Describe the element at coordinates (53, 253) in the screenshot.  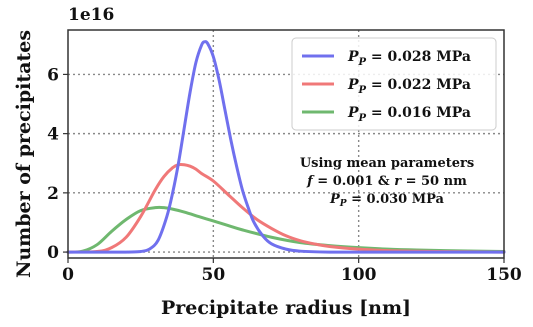
I see `y-tick-label: 0` at that location.